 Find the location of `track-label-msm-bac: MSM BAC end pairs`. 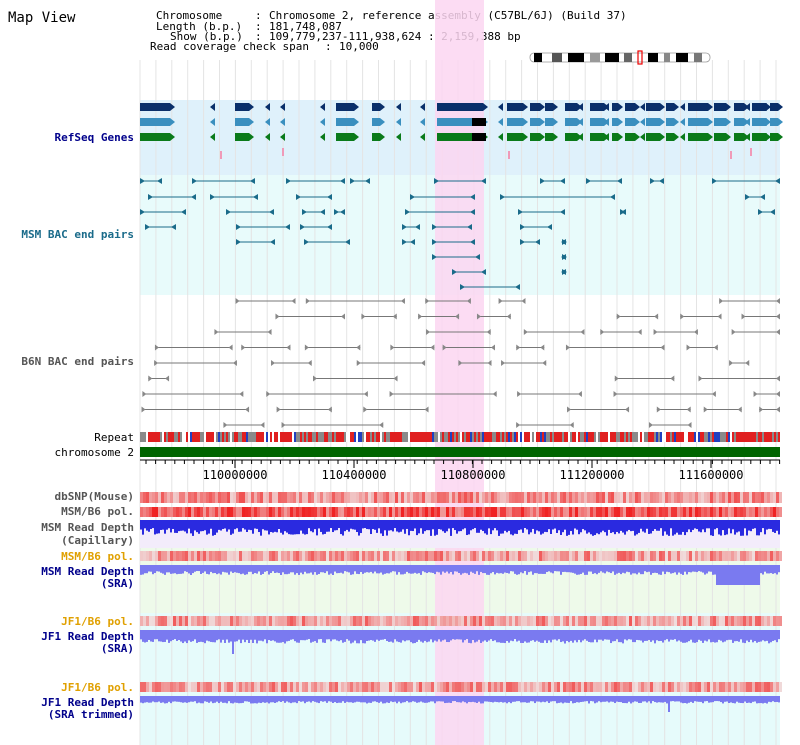

track-label-msm-bac: MSM BAC end pairs is located at coordinates (77, 234).